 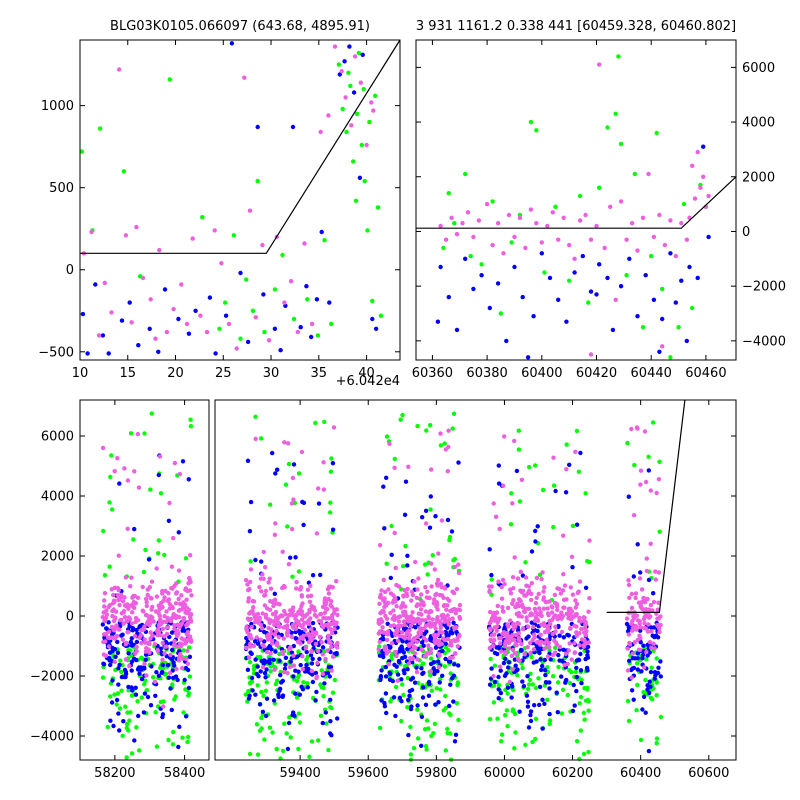 I want to click on panel_b-y-tick-label: 4000, so click(x=758, y=123).